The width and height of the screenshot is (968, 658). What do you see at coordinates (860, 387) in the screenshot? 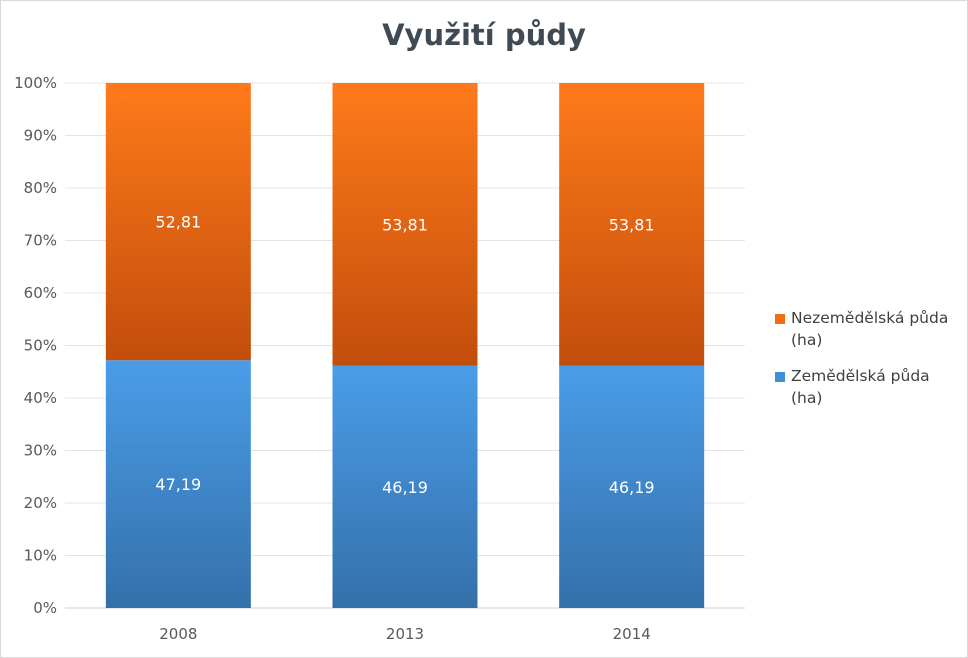
I see `legend-label-agricultural: Zemědělská půda (ha)` at bounding box center [860, 387].